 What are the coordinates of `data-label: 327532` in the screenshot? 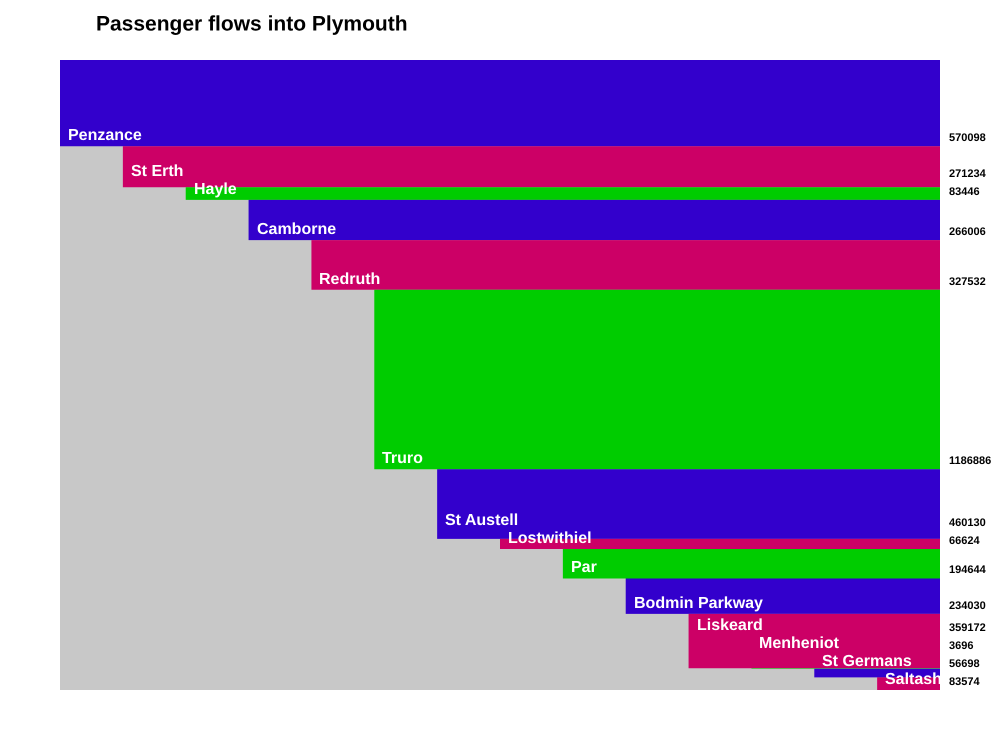 It's located at (967, 282).